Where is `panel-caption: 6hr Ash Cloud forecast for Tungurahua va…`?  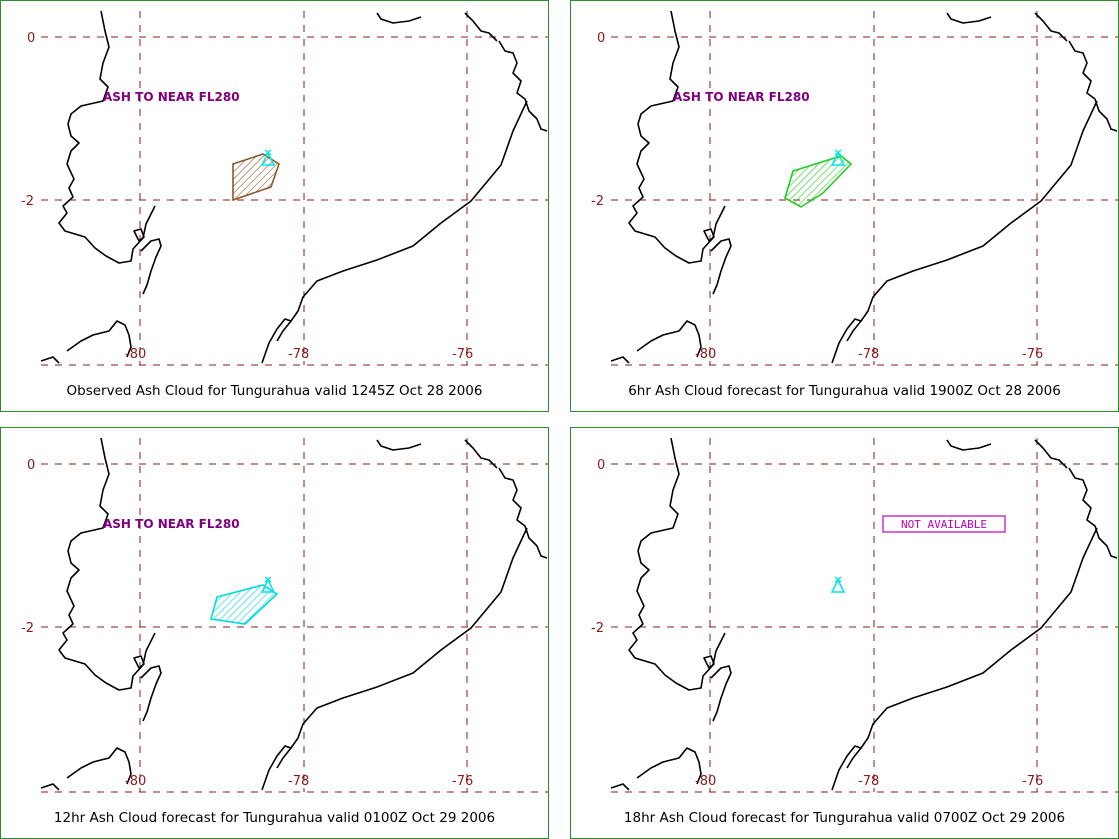 panel-caption: 6hr Ash Cloud forecast for Tungurahua va… is located at coordinates (844, 391).